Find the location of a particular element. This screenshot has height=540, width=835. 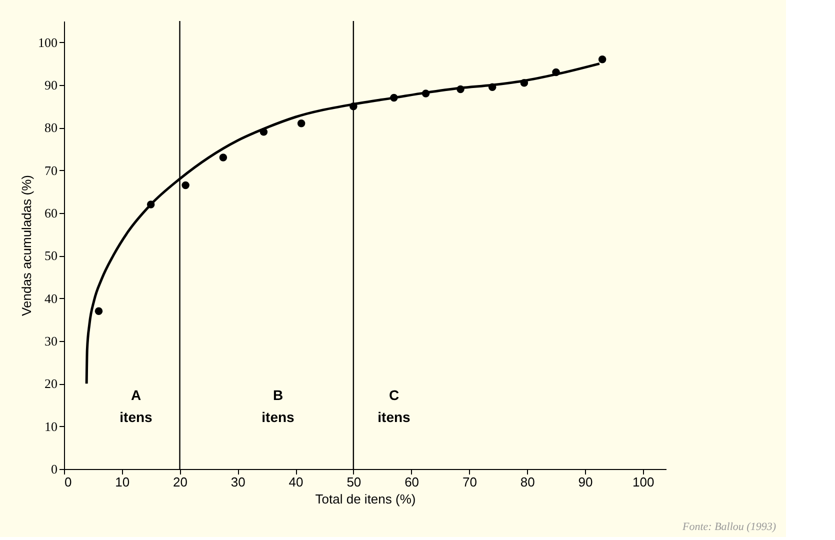

y-tick-label: 80 is located at coordinates (51, 128).